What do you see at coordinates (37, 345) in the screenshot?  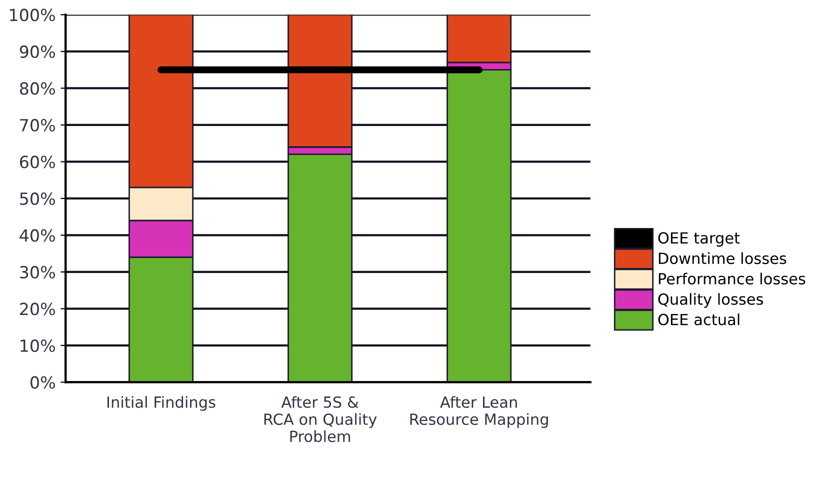 I see `y-tick-label: 10%` at bounding box center [37, 345].